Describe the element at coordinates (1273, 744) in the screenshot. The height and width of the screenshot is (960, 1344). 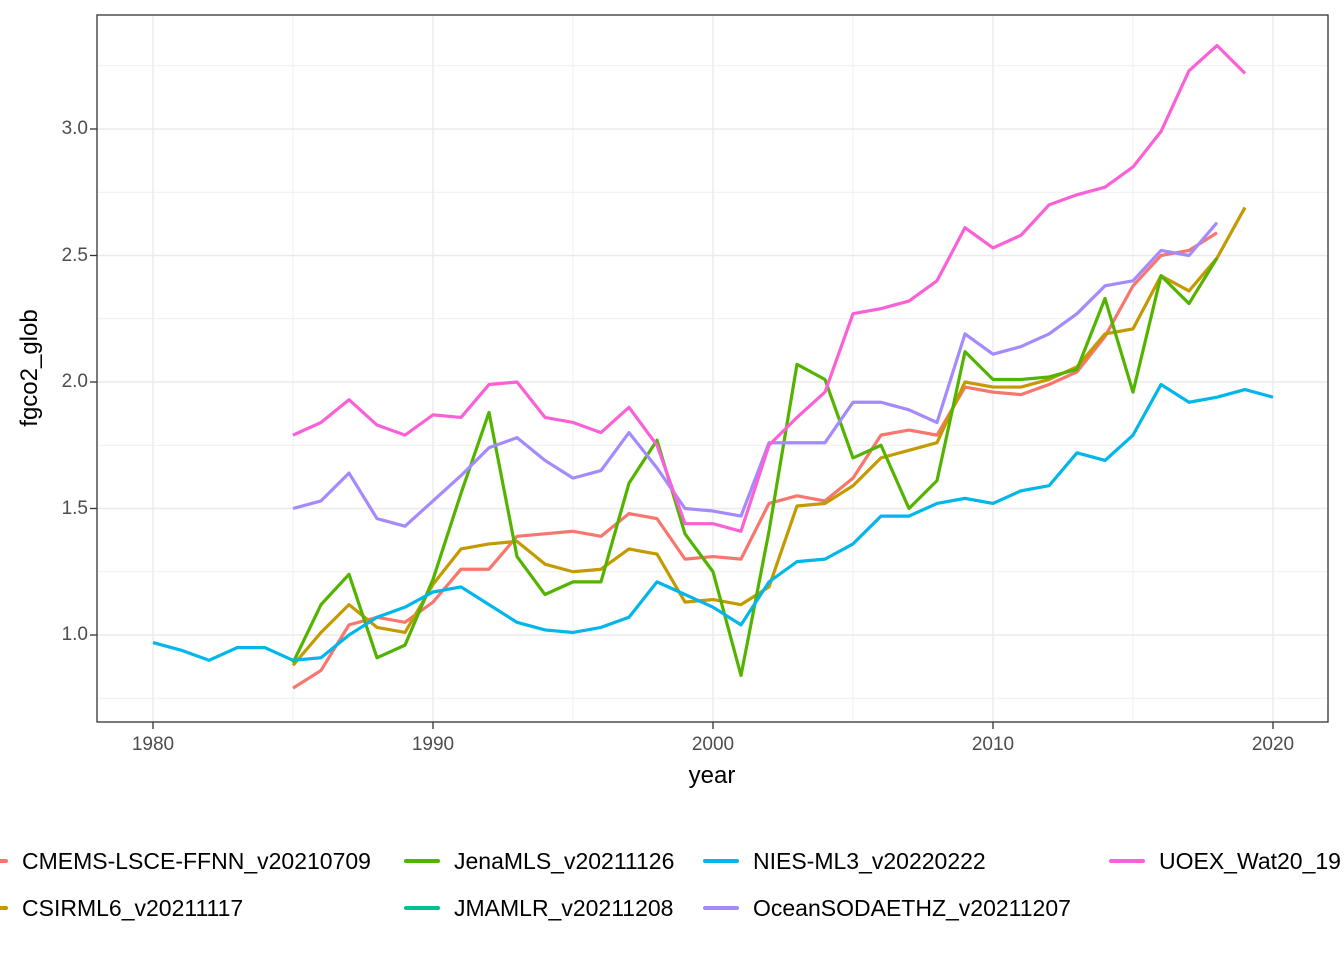
I see `x-axis-tick-label: 2020` at that location.